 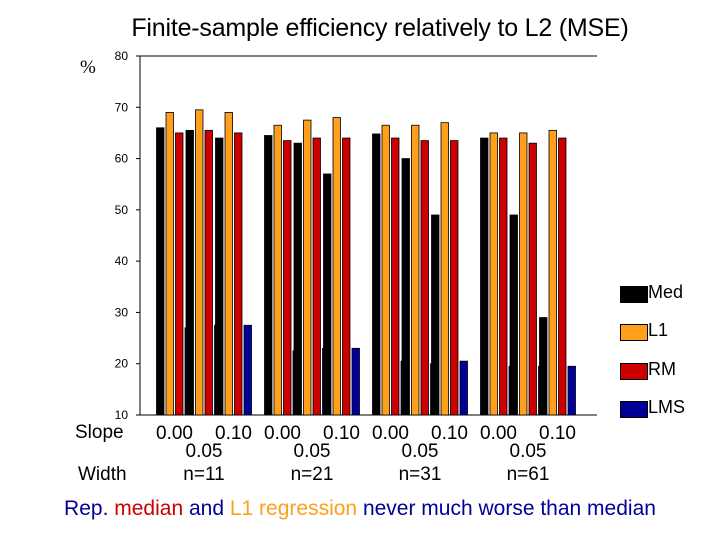 I want to click on legend-label-lms: LMS, so click(x=667, y=407).